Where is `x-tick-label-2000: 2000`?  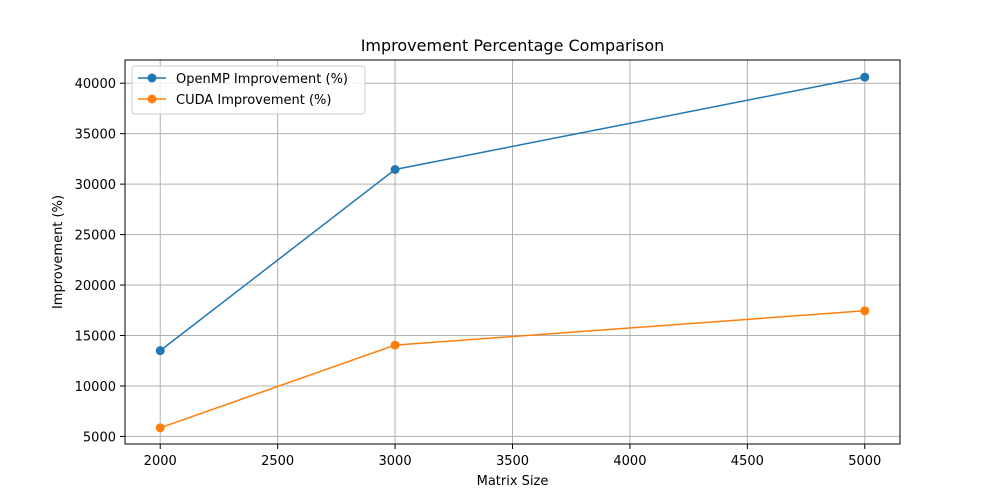
x-tick-label-2000: 2000 is located at coordinates (160, 461).